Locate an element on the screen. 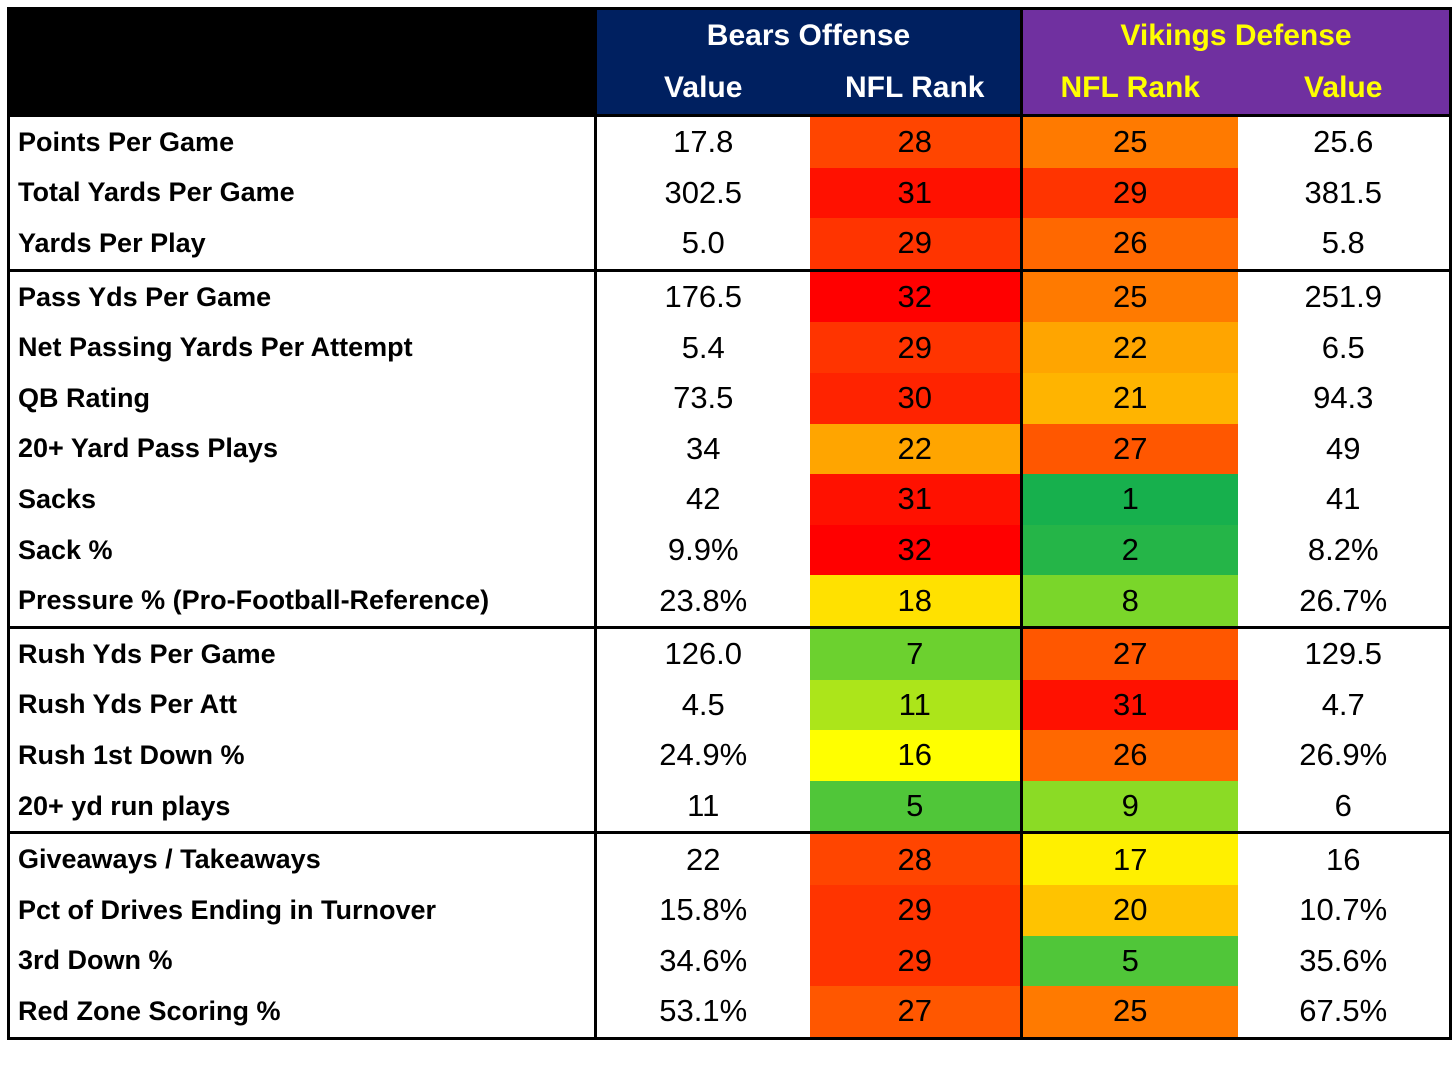  vikings-value-cell: 6 is located at coordinates (1343, 806).